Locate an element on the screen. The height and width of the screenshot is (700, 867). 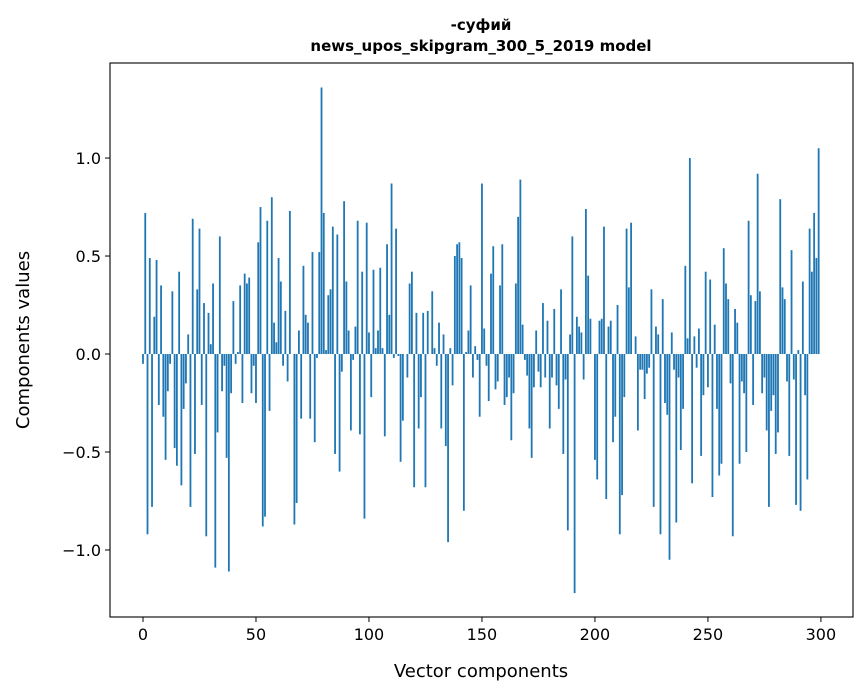
y-tick-label: 0.5 is located at coordinates (88, 256).